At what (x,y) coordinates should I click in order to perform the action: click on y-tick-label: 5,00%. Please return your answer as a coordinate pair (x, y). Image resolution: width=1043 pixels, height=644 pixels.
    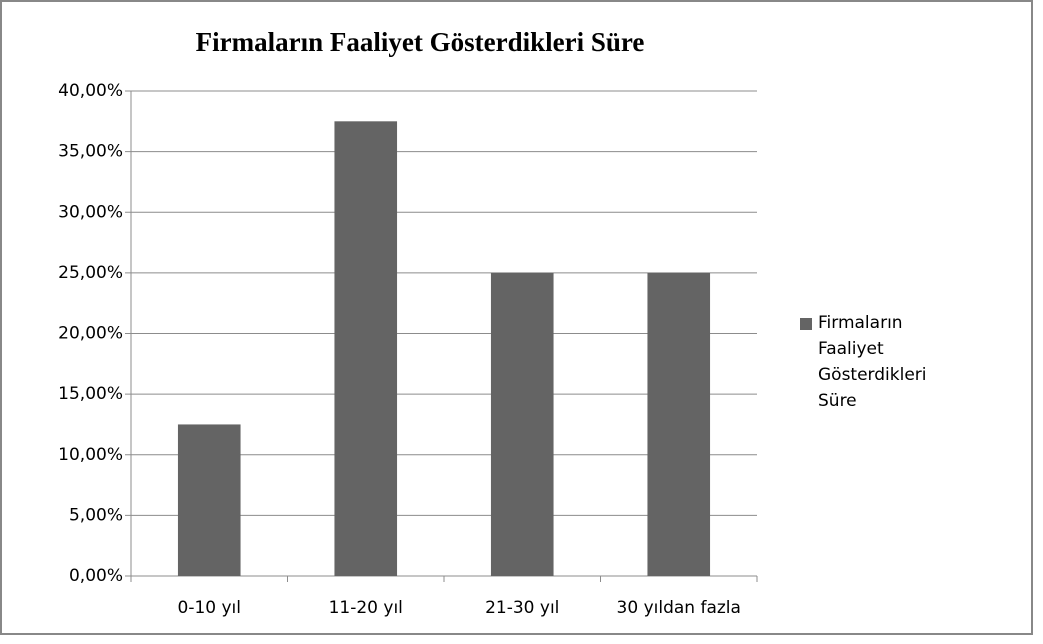
    Looking at the image, I should click on (96, 515).